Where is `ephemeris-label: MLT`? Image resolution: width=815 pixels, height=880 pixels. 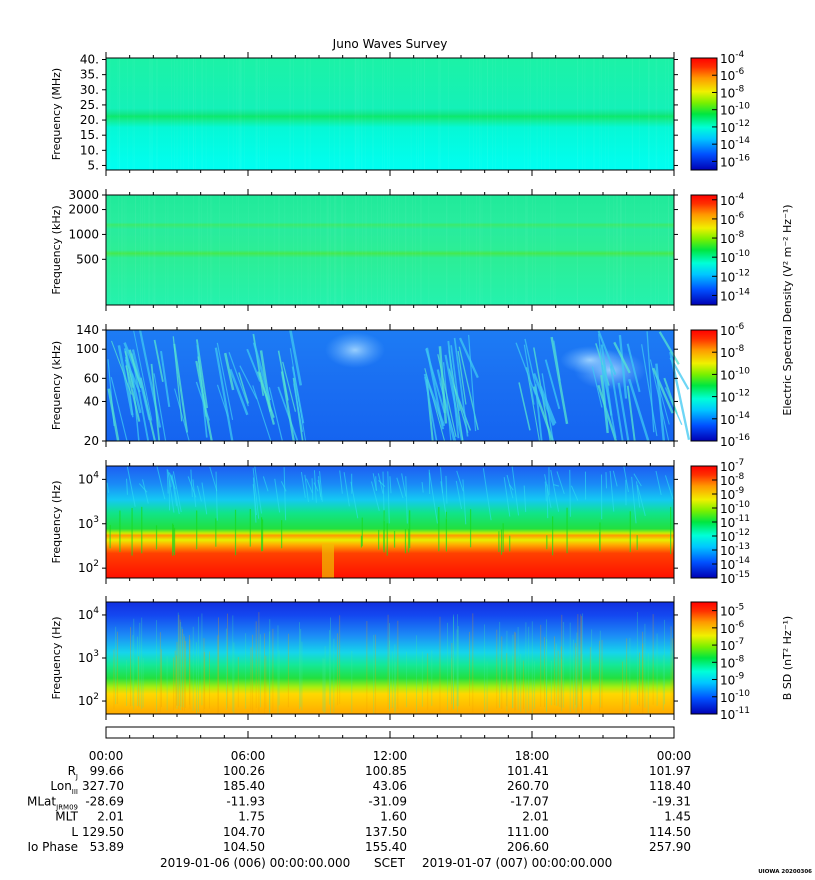
ephemeris-label: MLT is located at coordinates (66, 817).